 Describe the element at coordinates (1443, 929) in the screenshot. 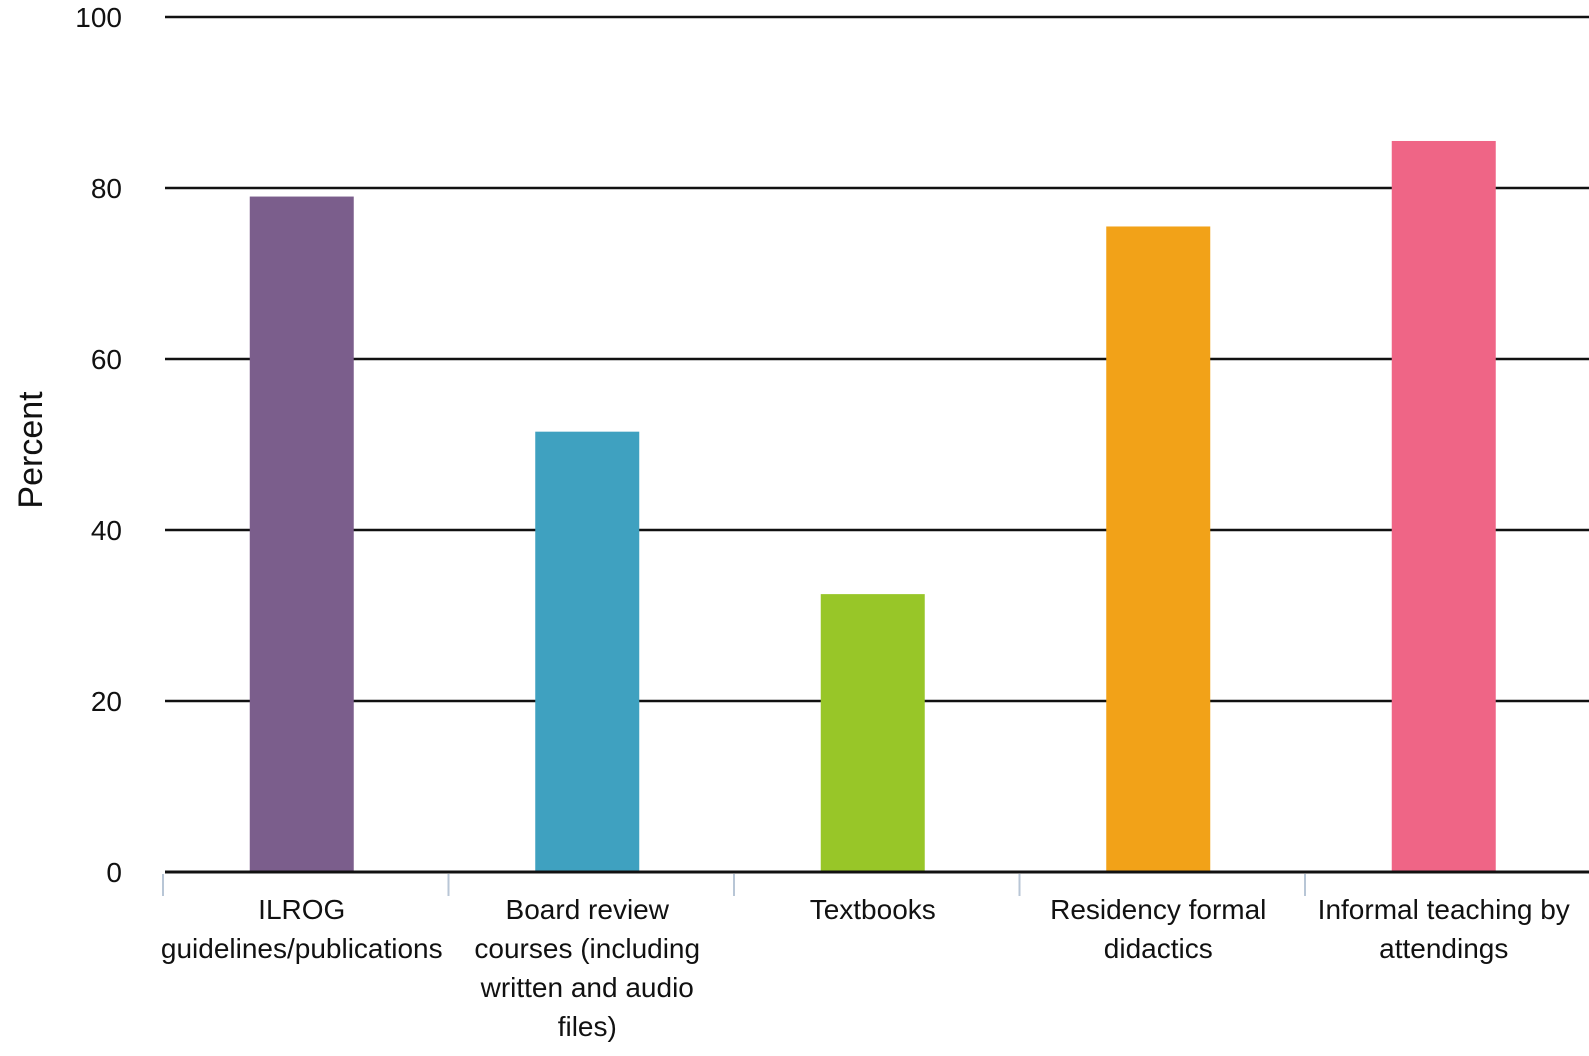

I see `x-category-label: Informal teaching by attendings` at that location.